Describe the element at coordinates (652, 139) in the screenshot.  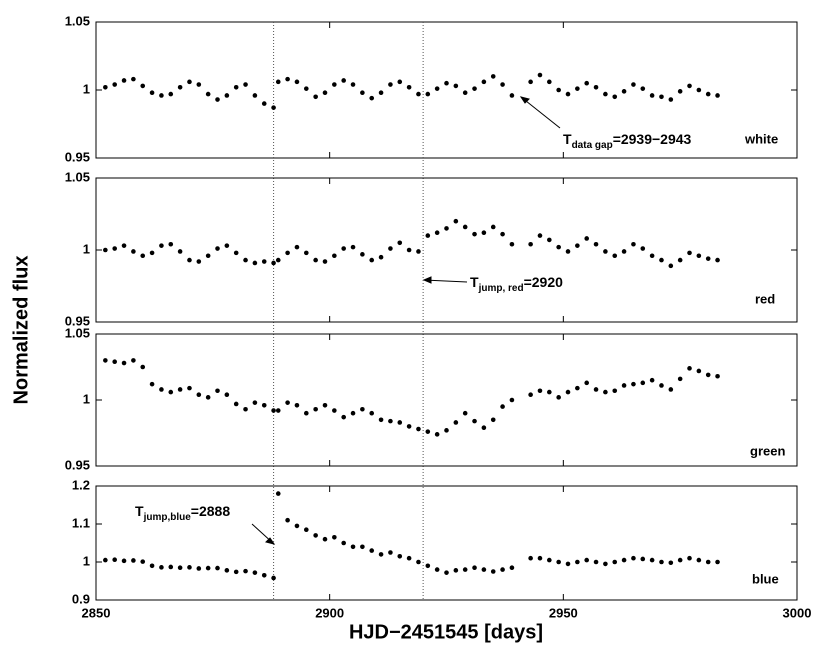
I see `annotation-value: =2939−2943` at that location.